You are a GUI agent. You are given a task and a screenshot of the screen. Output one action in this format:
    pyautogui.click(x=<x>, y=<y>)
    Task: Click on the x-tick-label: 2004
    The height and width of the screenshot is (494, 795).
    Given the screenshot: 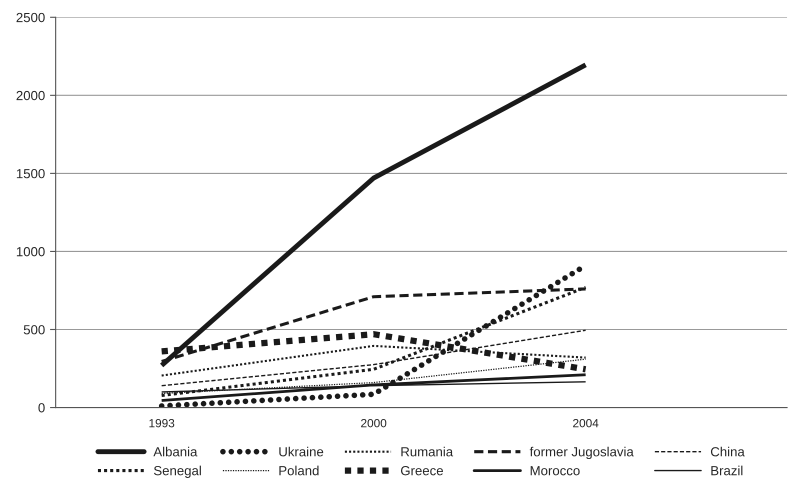 What is the action you would take?
    pyautogui.click(x=585, y=423)
    